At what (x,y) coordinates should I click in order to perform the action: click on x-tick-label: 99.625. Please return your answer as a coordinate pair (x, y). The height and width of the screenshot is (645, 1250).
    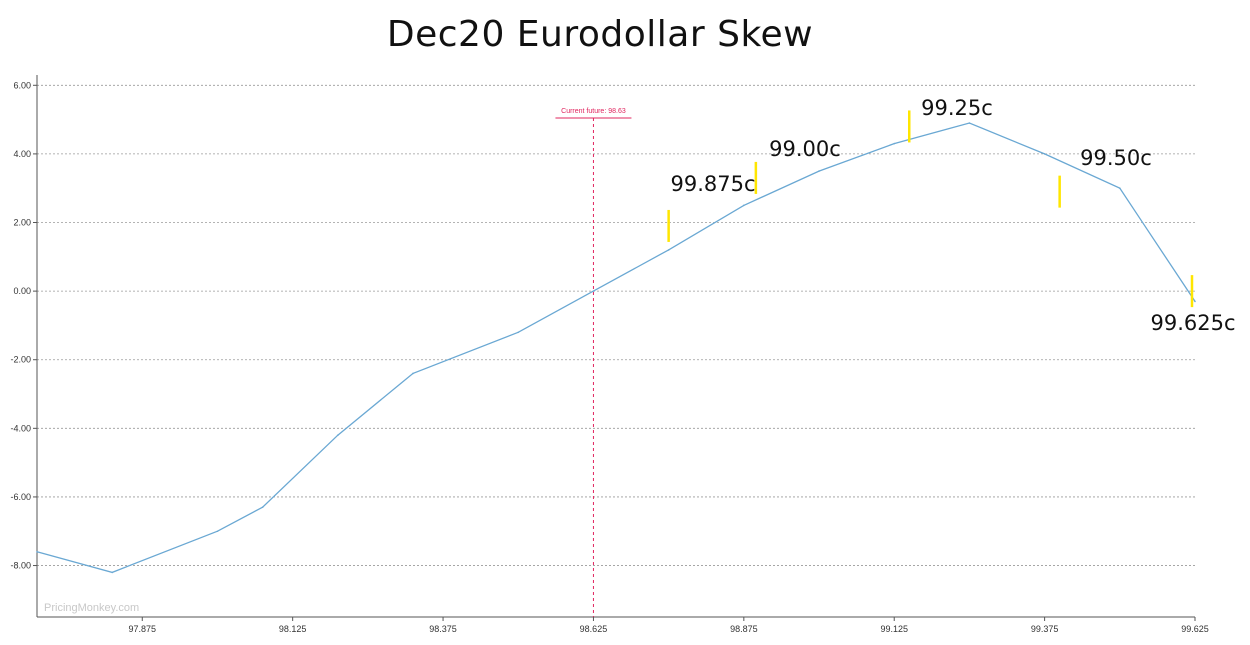
    Looking at the image, I should click on (1195, 629).